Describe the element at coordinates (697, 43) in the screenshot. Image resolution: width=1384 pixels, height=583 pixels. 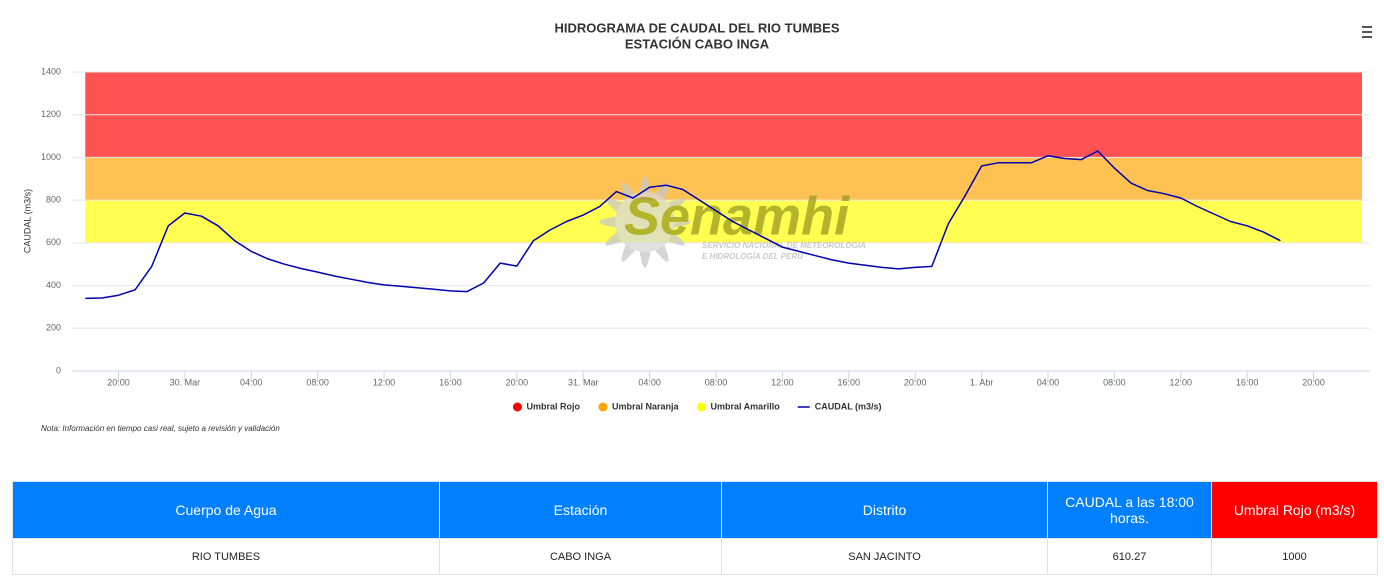
I see `chart-subtitle: ESTACIÓN CABO INGA` at that location.